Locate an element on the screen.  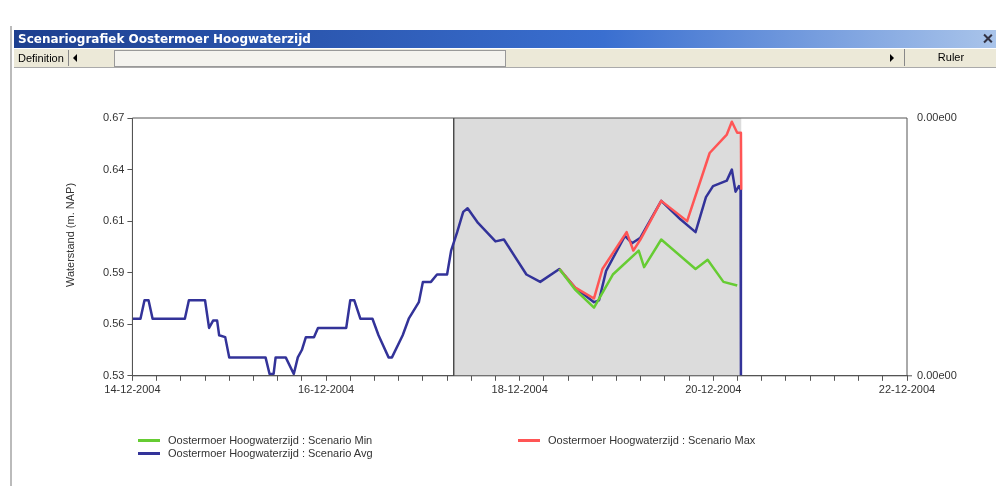
x-tick-label: 16-12-2004 is located at coordinates (326, 389).